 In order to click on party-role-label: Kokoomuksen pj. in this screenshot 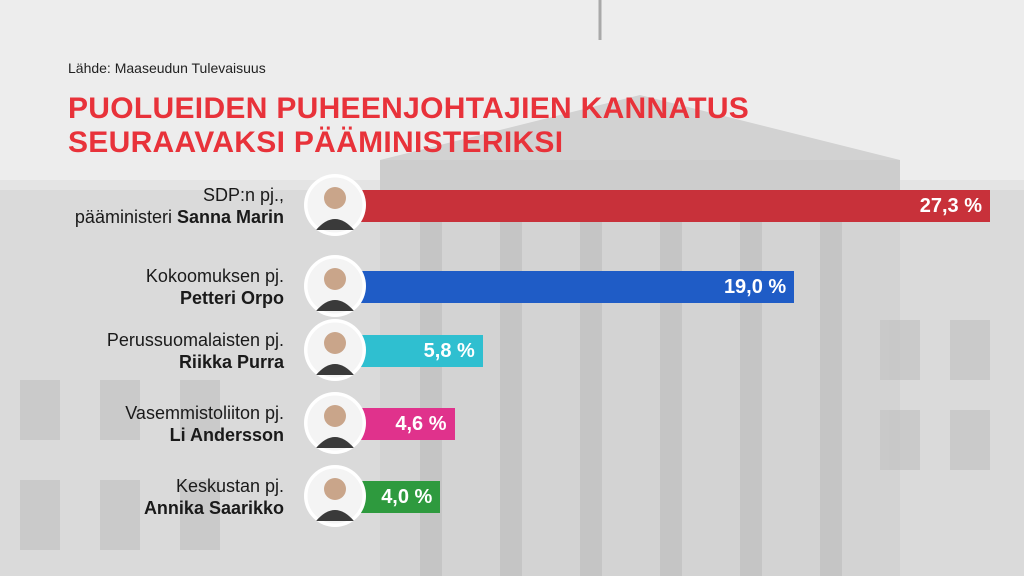, I will do `click(214, 276)`.